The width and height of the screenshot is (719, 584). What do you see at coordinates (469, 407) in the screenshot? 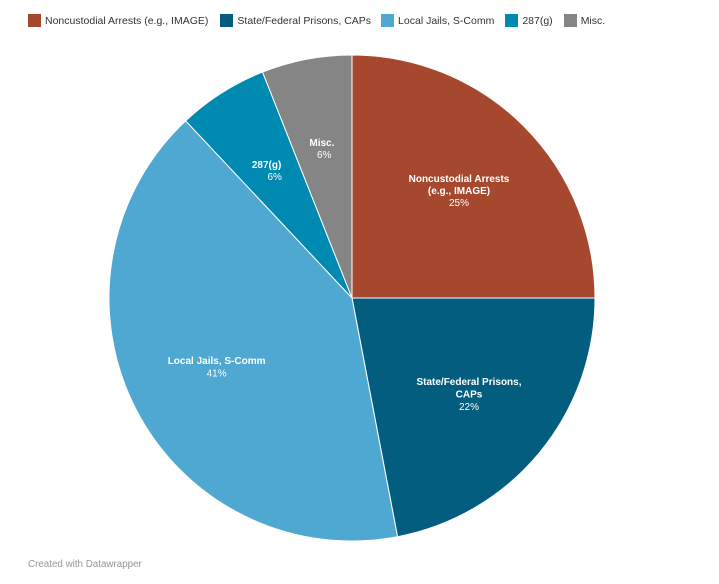
I see `svg-text: 22%` at bounding box center [469, 407].